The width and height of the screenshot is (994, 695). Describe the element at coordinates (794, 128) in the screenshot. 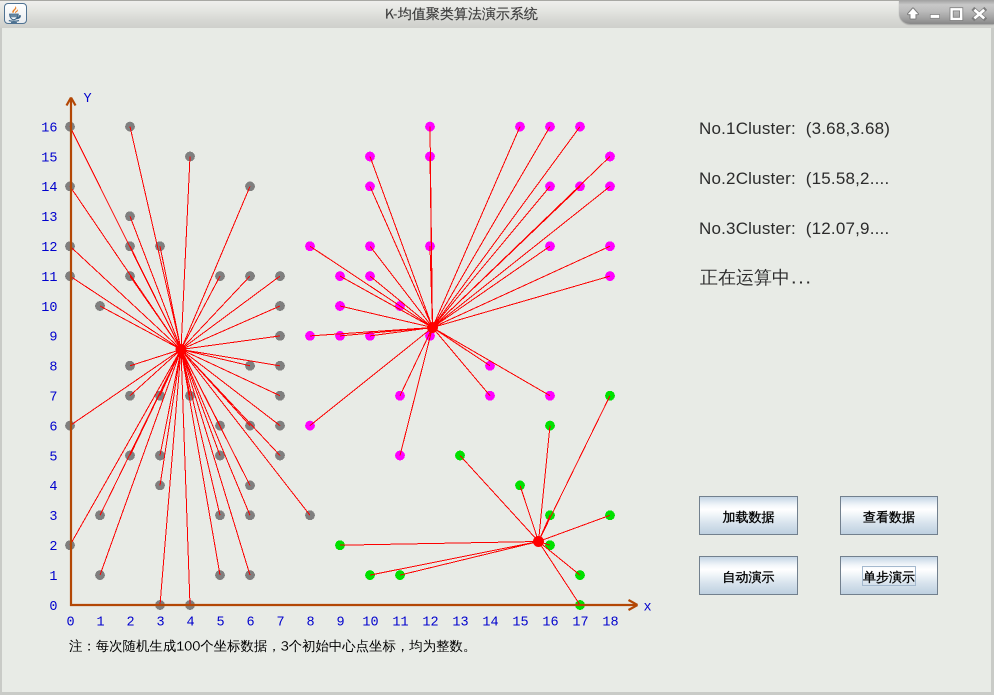

I see `svg-text: No.1Cluster: (3.68,3.68)` at that location.